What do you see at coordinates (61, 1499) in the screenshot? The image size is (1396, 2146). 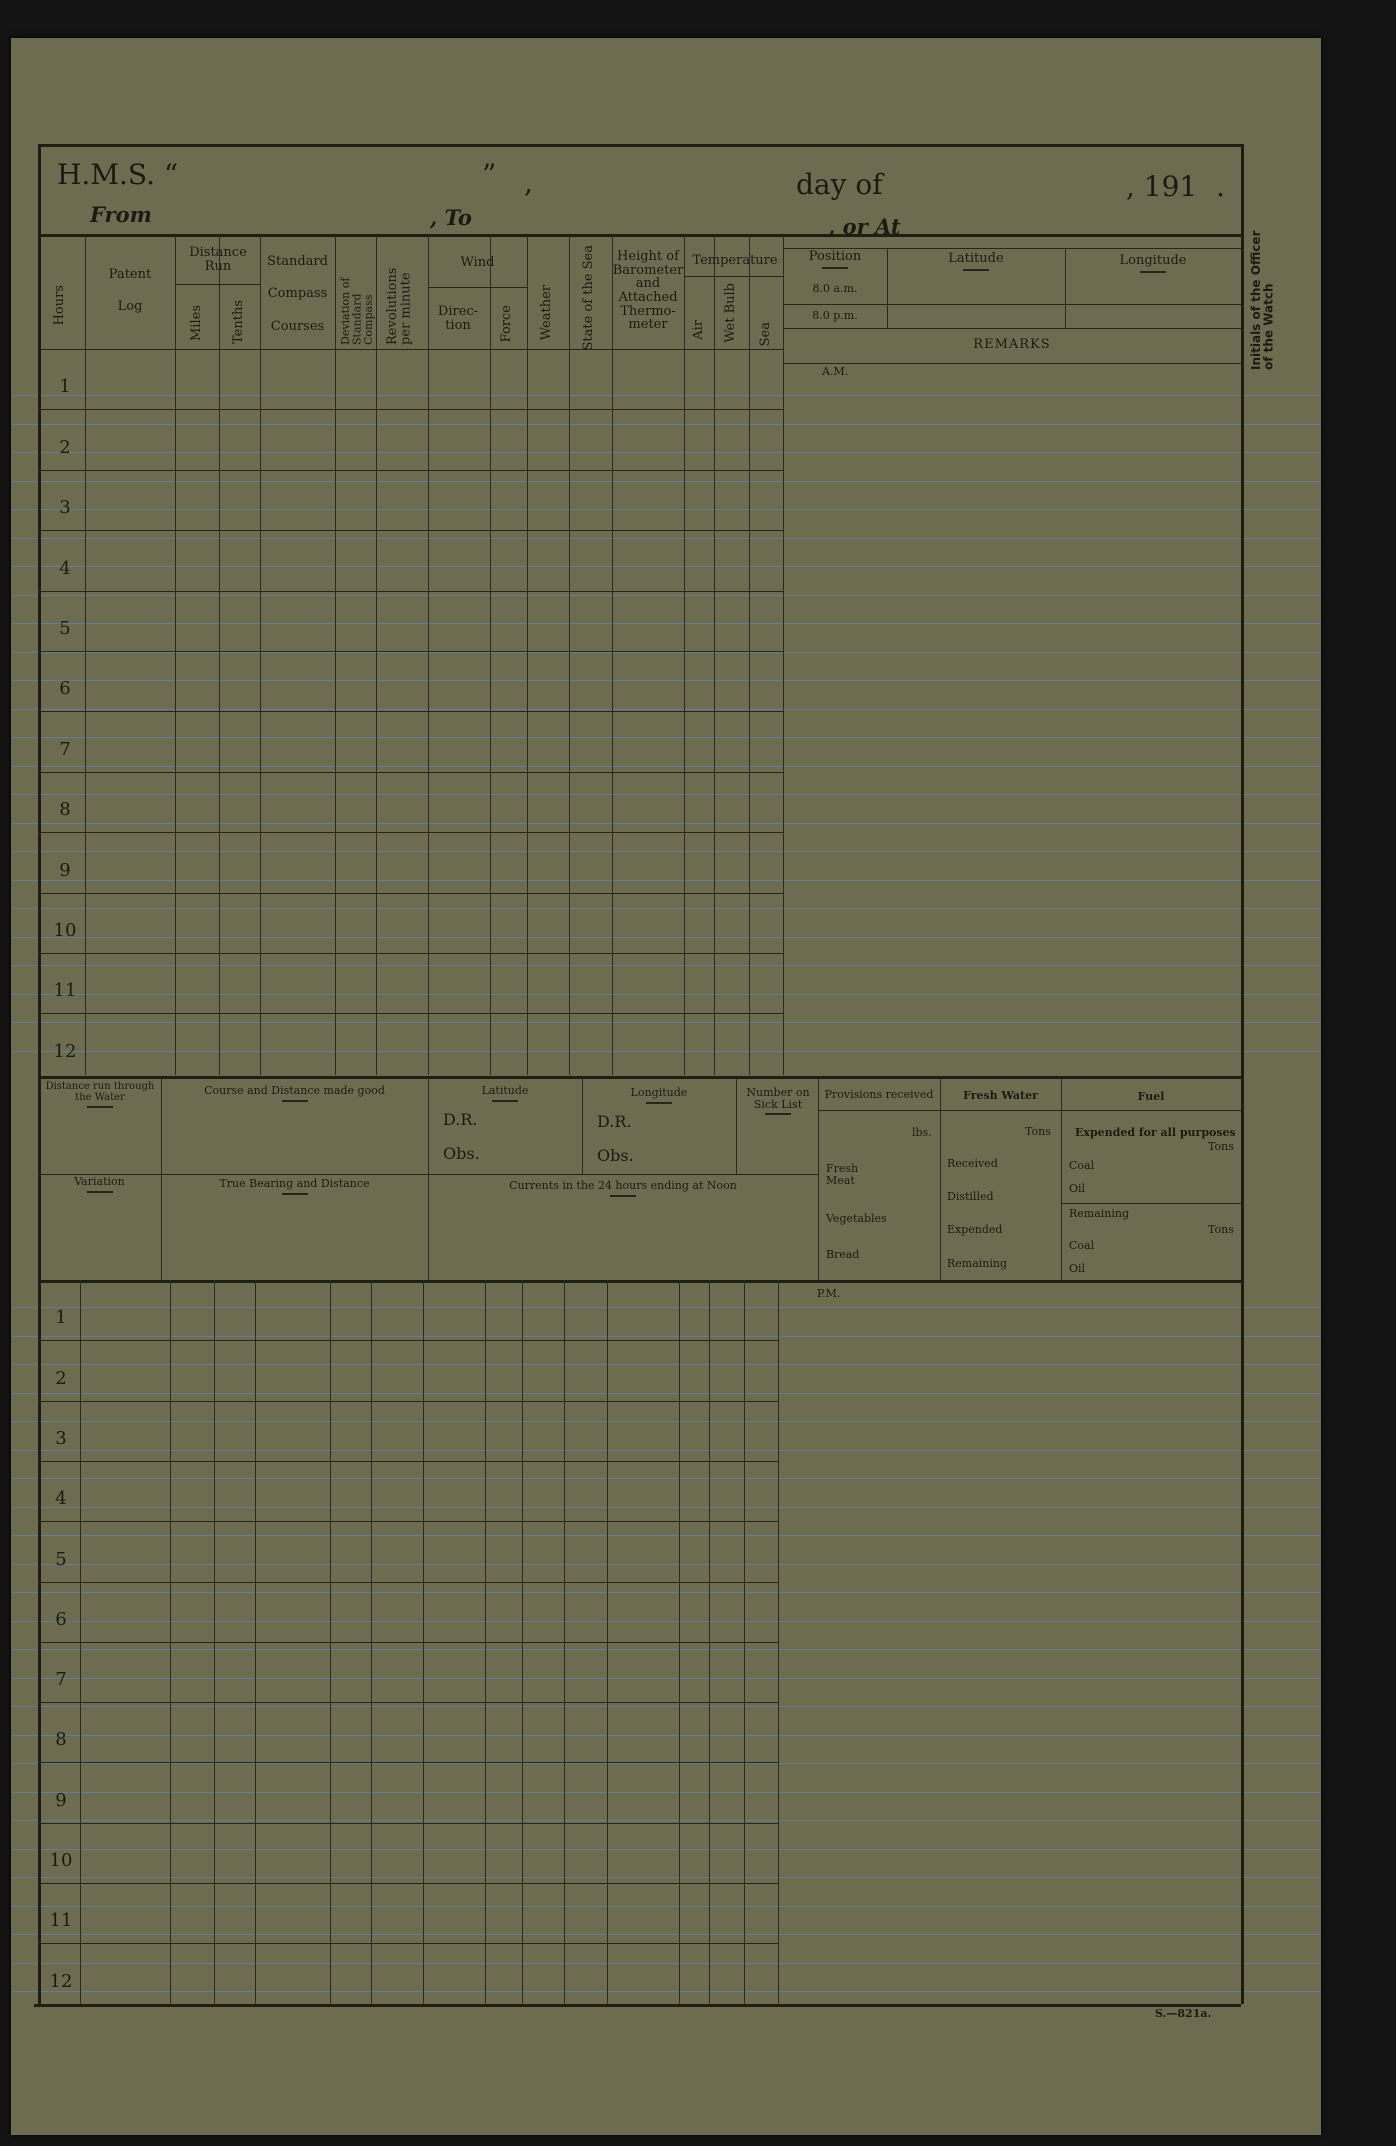 I see `pm-hour-4: 4` at bounding box center [61, 1499].